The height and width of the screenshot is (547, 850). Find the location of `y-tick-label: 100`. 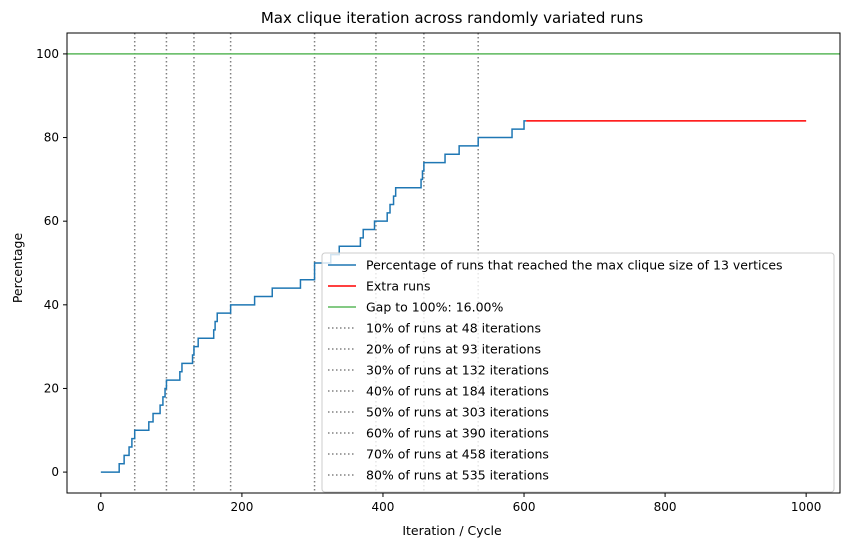

y-tick-label: 100 is located at coordinates (47, 54).